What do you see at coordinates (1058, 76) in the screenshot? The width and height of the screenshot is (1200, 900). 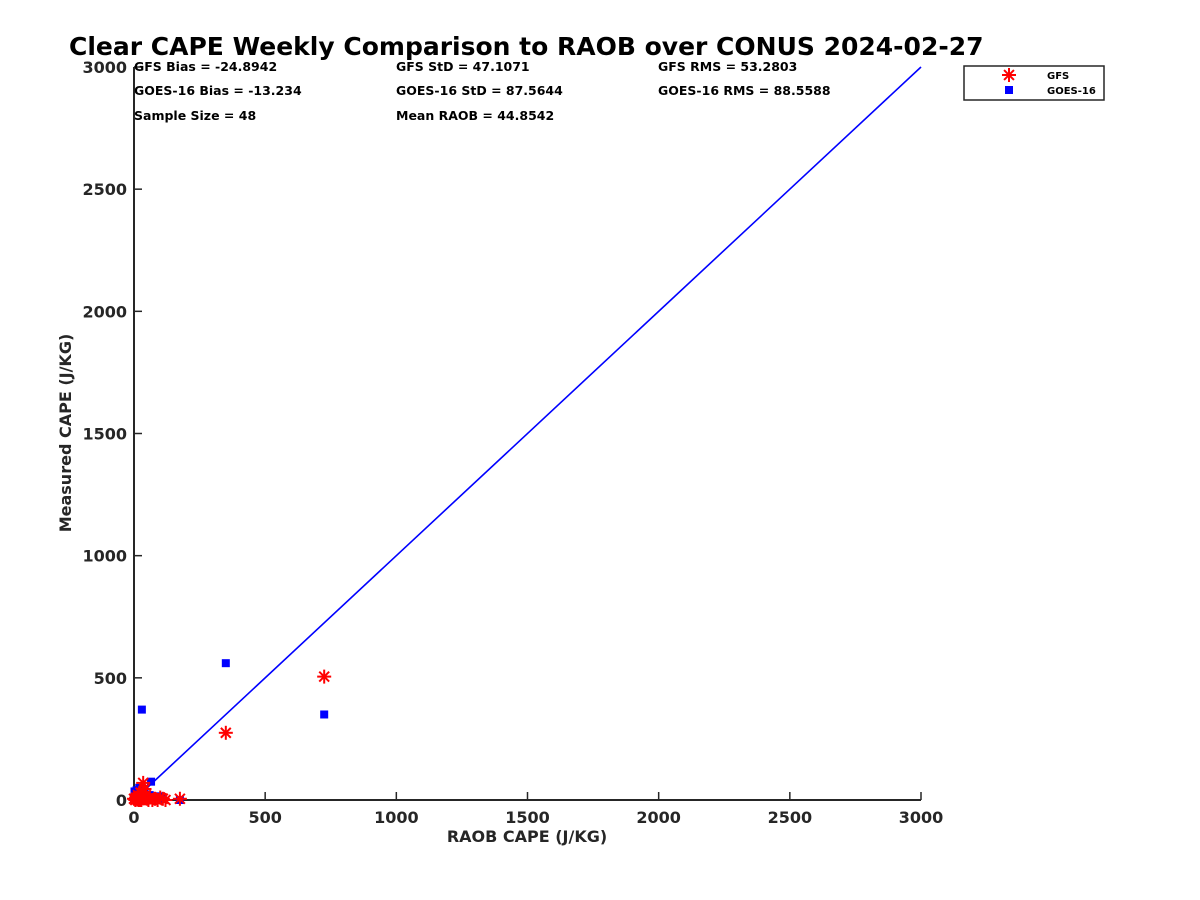 I see `legend-gfs-label: GFS` at bounding box center [1058, 76].